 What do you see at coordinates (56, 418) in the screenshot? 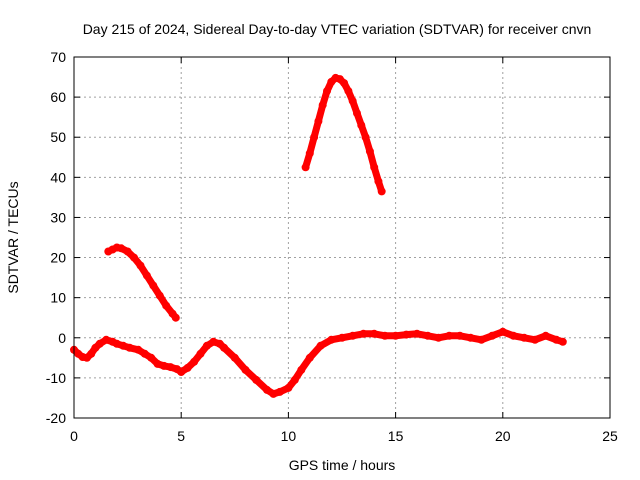
I see `y-tick-label: -20` at bounding box center [56, 418].